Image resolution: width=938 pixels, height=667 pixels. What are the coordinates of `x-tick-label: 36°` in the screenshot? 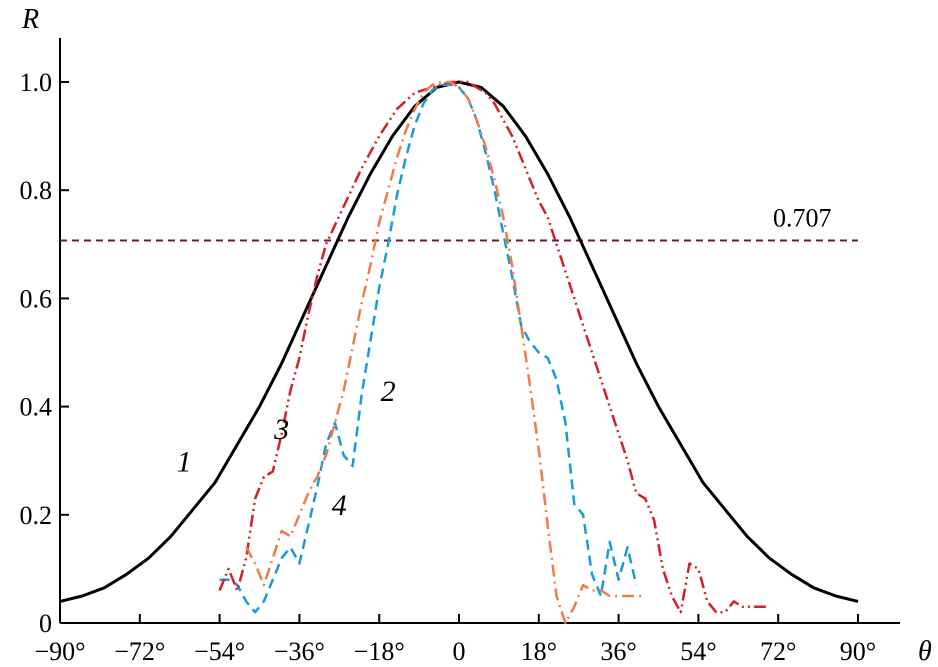 It's located at (618, 651).